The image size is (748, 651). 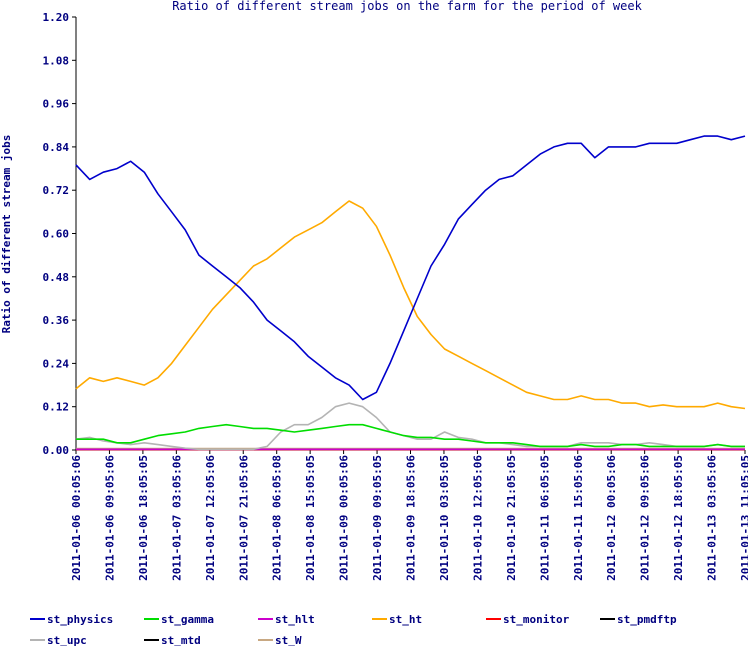 I want to click on y-tick-label: 0.72, so click(x=56, y=190).